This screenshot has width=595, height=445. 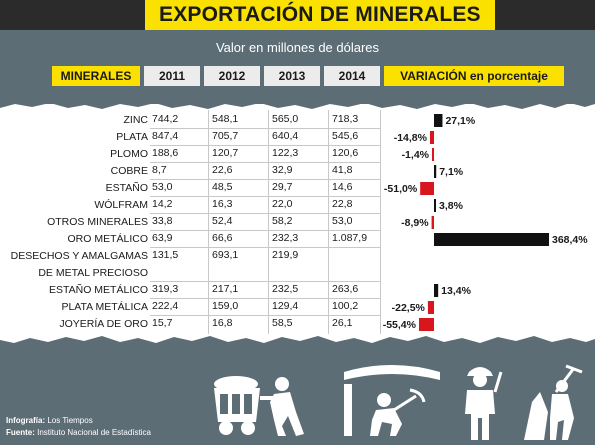 What do you see at coordinates (94, 432) in the screenshot?
I see `credit-source-value: Instituto Nacional de Estadística` at bounding box center [94, 432].